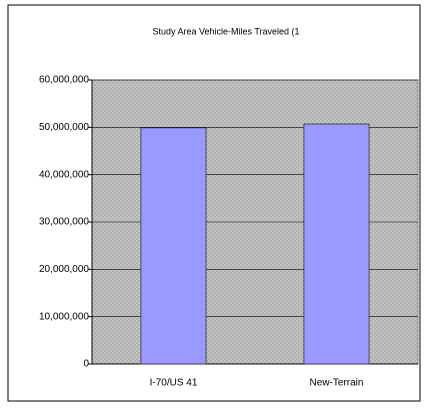 This screenshot has height=409, width=426. I want to click on y-tick-label: 40,000,000, so click(64, 174).